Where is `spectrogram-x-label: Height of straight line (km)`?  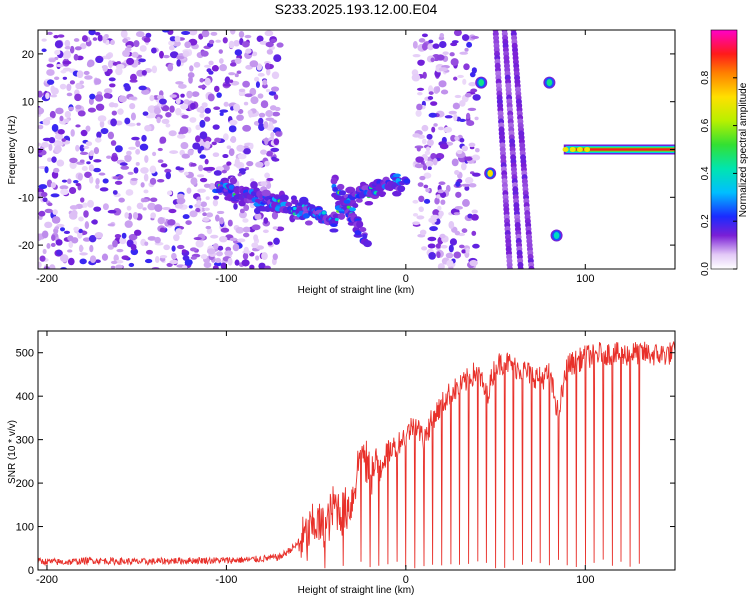 spectrogram-x-label: Height of straight line (km) is located at coordinates (356, 290).